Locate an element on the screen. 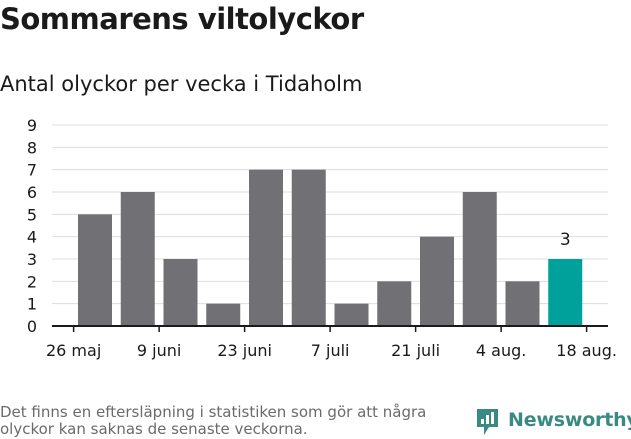 The width and height of the screenshot is (631, 439). data-label: 3 is located at coordinates (565, 240).